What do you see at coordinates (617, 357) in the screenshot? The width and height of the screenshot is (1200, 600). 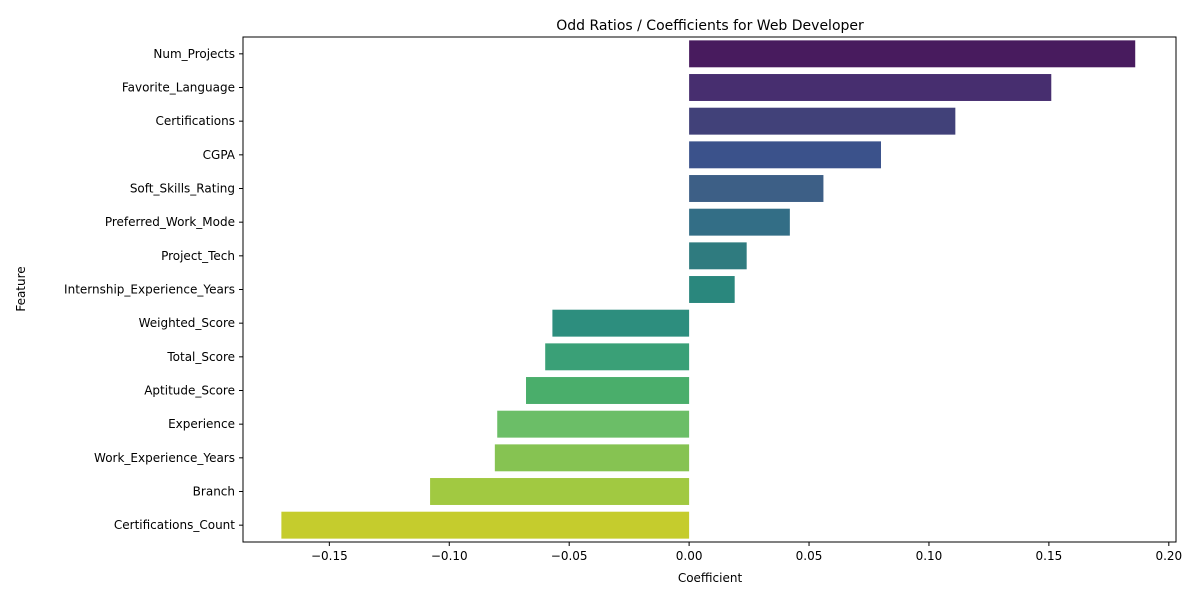 I see `bar-total-score` at bounding box center [617, 357].